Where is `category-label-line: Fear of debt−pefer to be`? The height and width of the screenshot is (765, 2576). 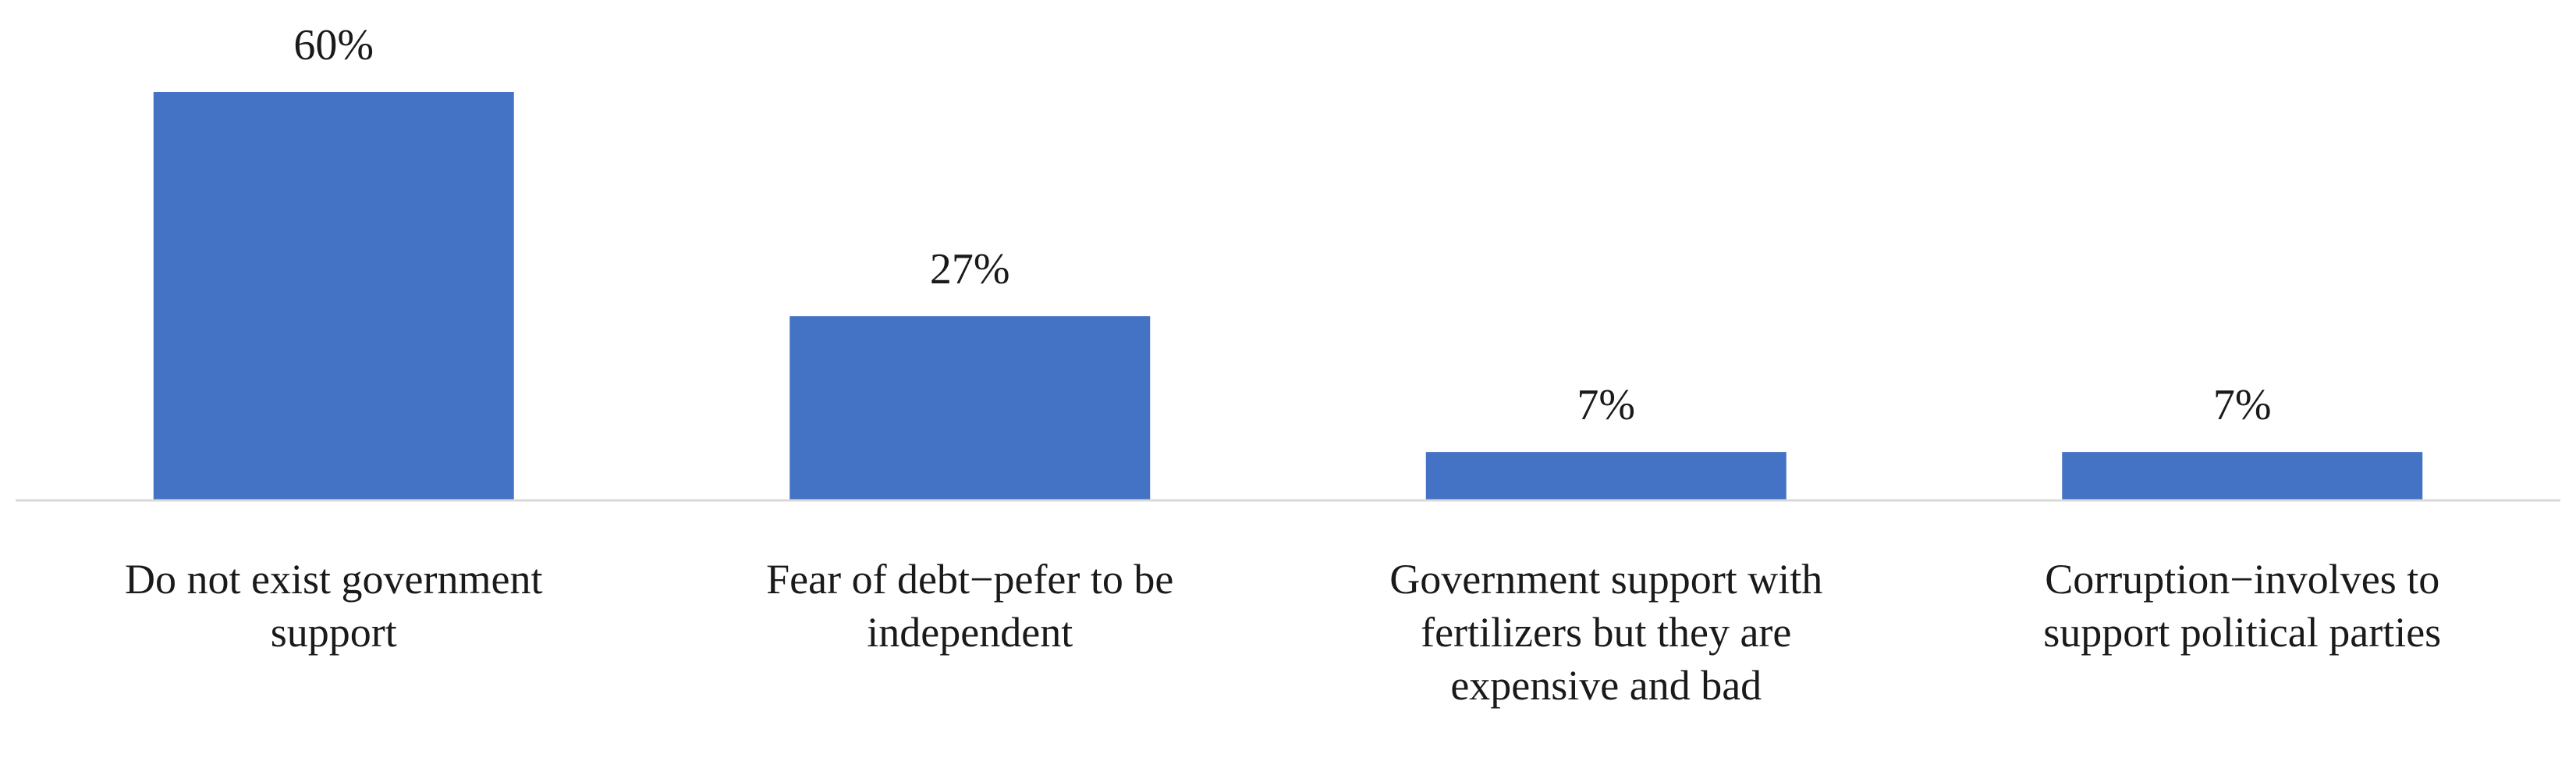 category-label-line: Fear of debt−pefer to be is located at coordinates (969, 579).